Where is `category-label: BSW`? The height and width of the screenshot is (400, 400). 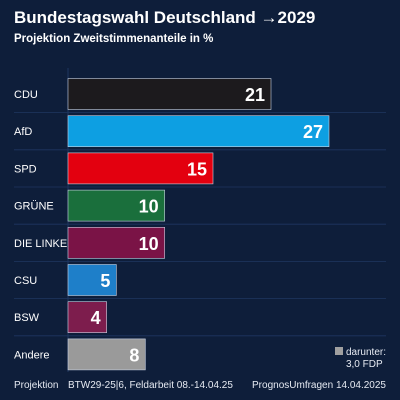 category-label: BSW is located at coordinates (27, 318).